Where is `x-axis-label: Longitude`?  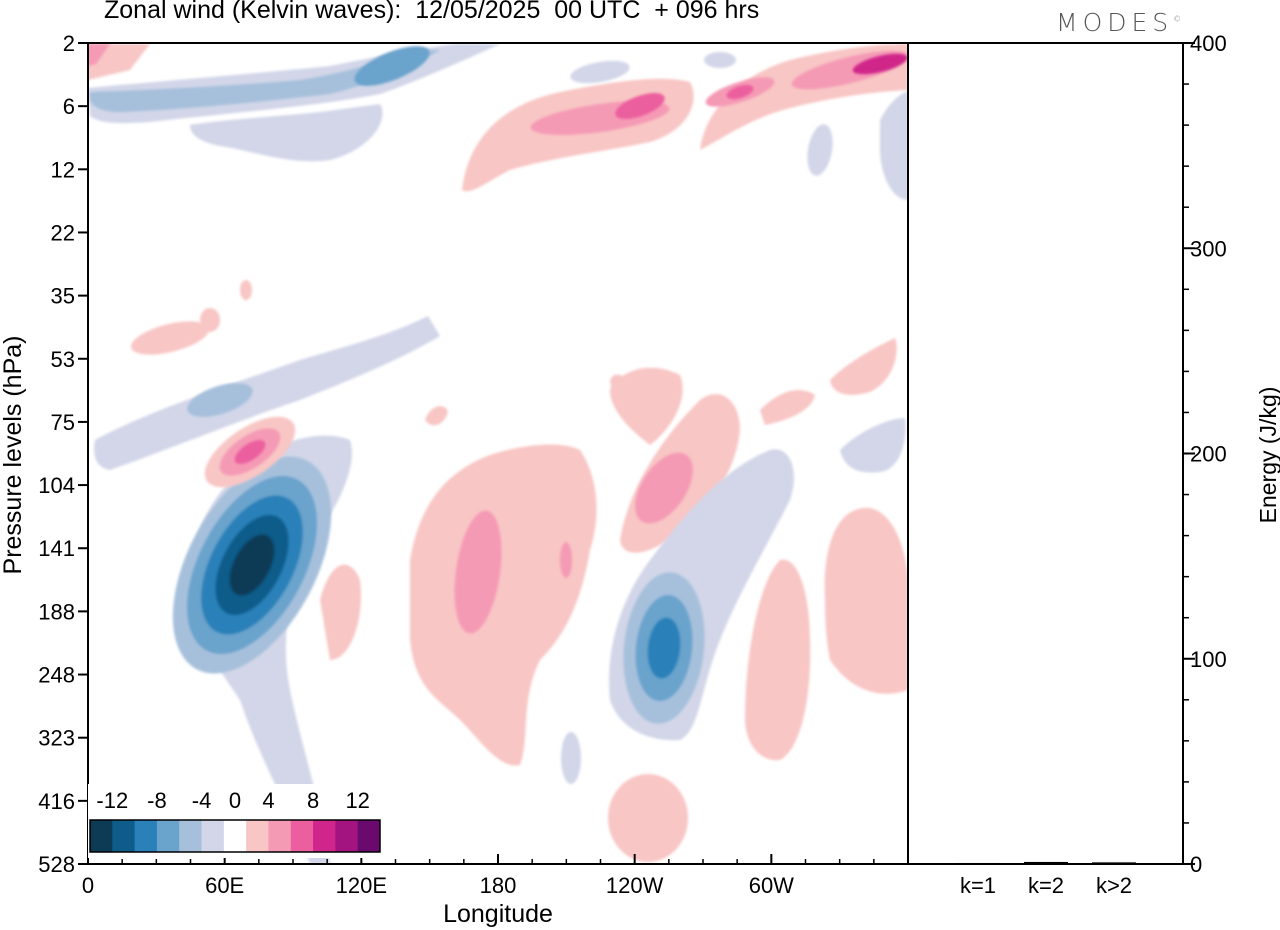 x-axis-label: Longitude is located at coordinates (498, 914).